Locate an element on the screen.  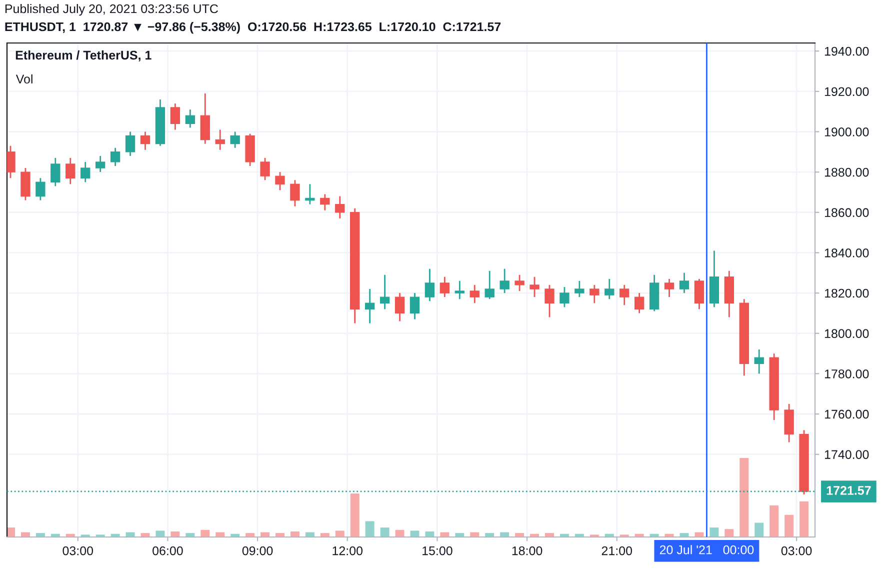
text: Published July 20, 2021 03:23:56 UTC is located at coordinates (111, 10).